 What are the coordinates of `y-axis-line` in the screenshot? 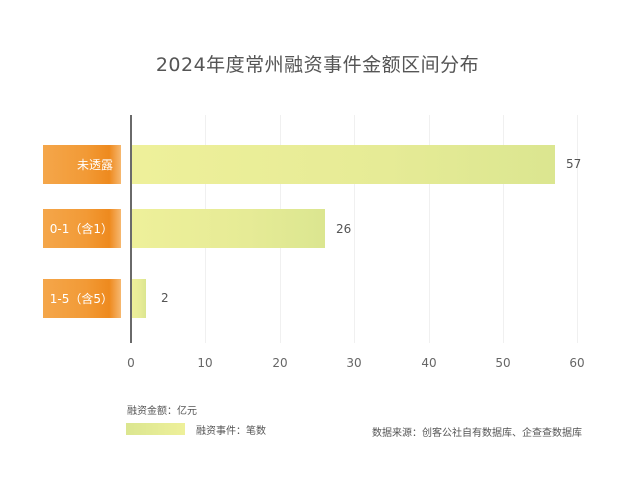 It's located at (131, 229).